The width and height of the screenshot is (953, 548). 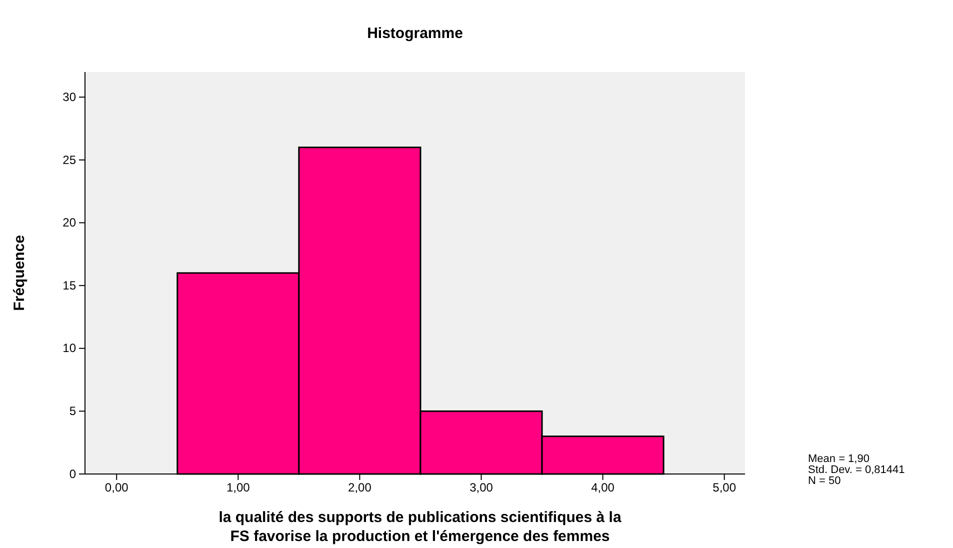 What do you see at coordinates (116, 487) in the screenshot?
I see `x-tick-label: 0,00` at bounding box center [116, 487].